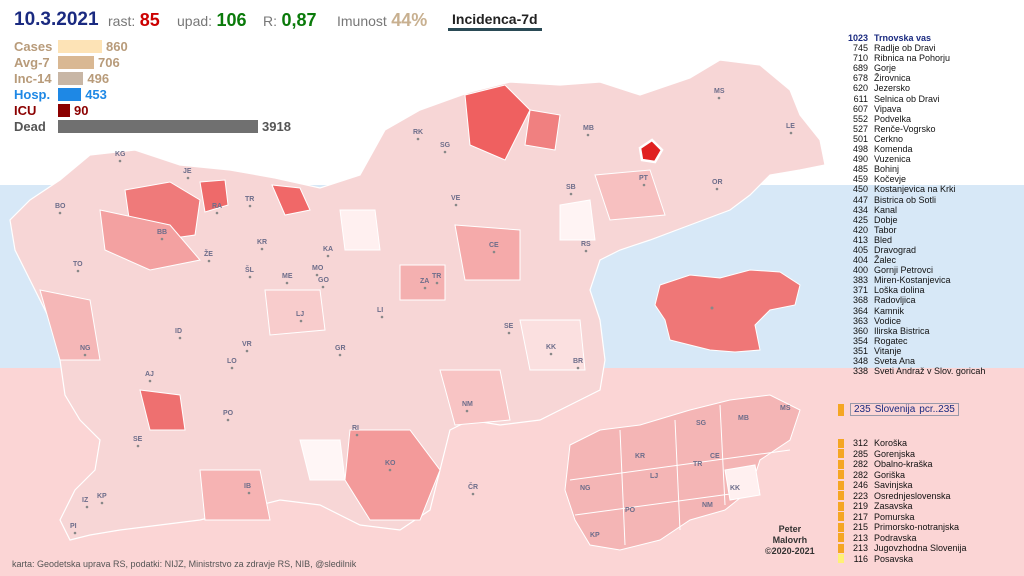 This screenshot has height=576, width=1024. I want to click on inset-label-6: CE, so click(715, 456).